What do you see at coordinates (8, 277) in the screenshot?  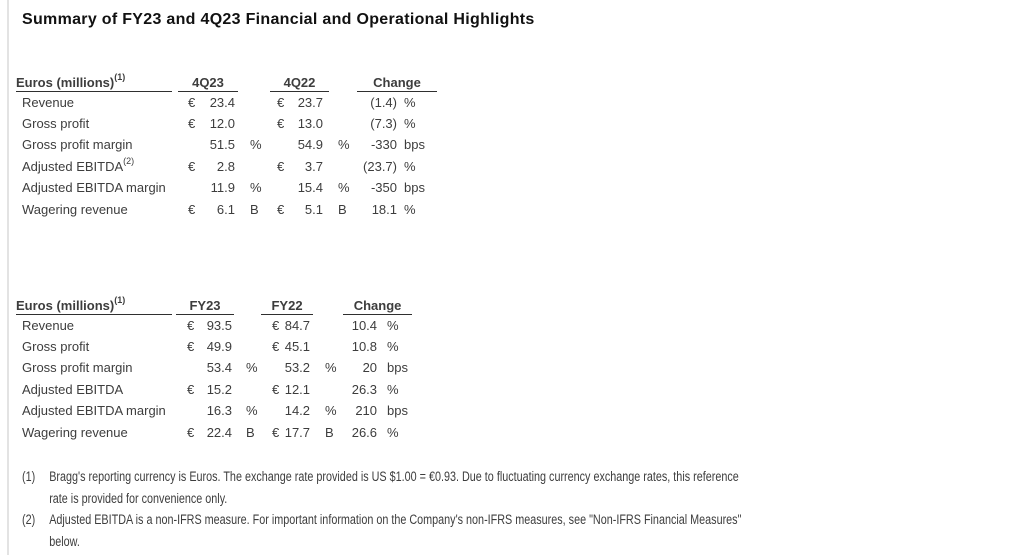 I see `page-left-border` at bounding box center [8, 277].